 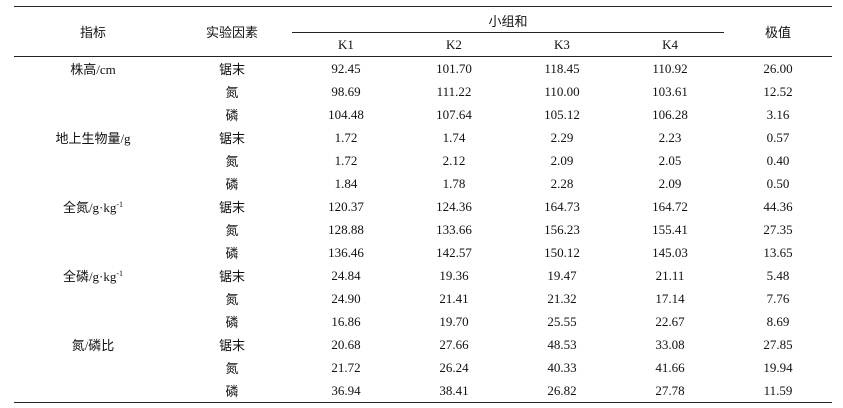 I want to click on k4-cell: 103.61, so click(x=670, y=91).